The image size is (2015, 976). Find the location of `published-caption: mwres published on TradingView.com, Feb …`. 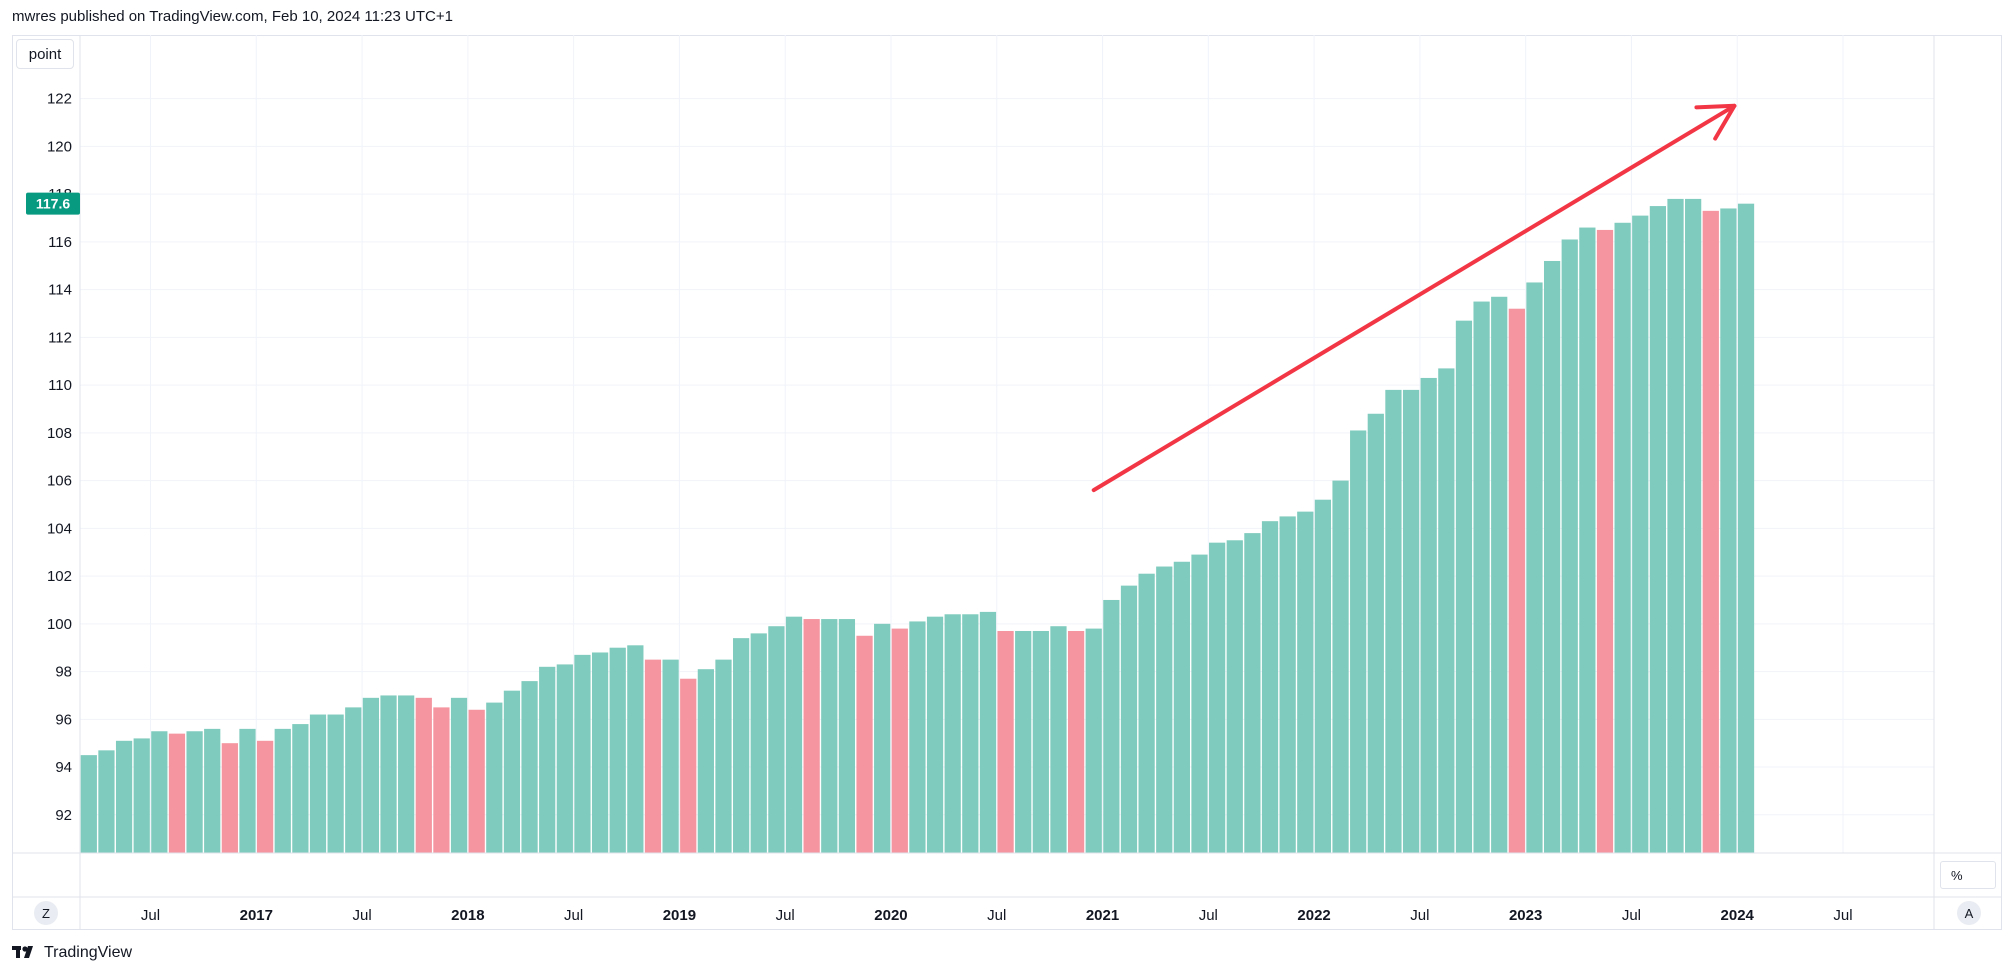

published-caption: mwres published on TradingView.com, Feb … is located at coordinates (232, 16).